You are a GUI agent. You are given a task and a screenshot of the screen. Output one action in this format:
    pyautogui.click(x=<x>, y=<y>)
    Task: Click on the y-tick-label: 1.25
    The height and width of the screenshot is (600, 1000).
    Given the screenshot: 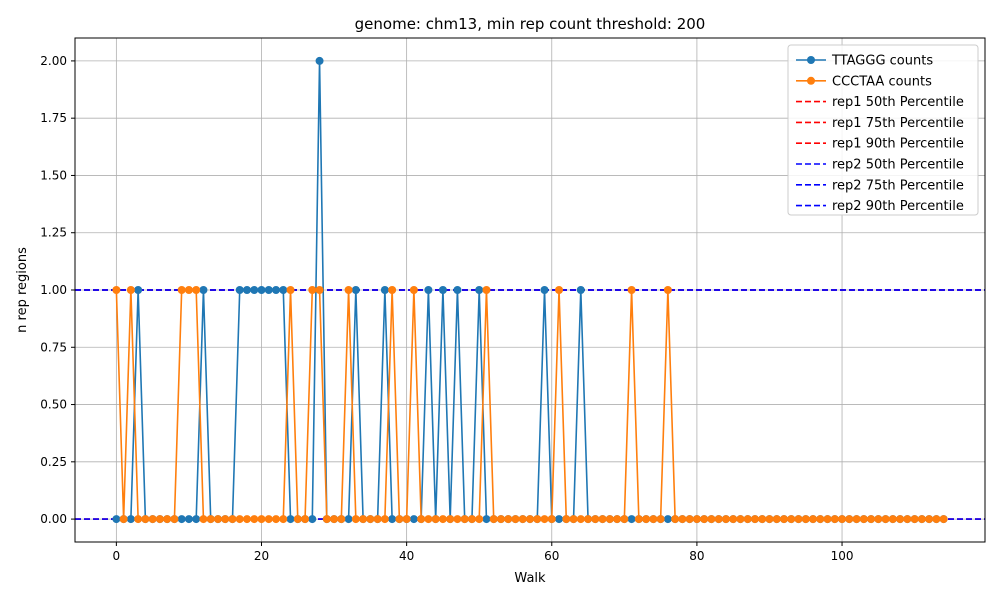 What is the action you would take?
    pyautogui.click(x=53, y=233)
    